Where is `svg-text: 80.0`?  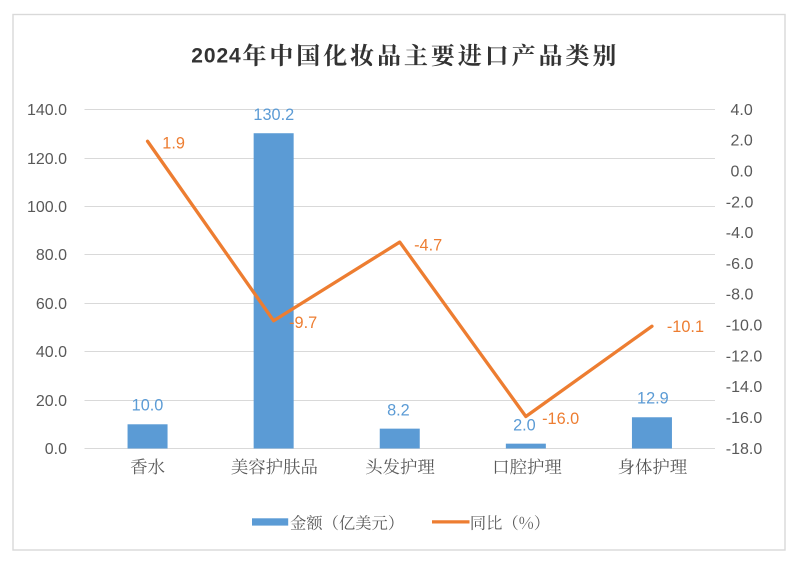
svg-text: 80.0 is located at coordinates (51, 255).